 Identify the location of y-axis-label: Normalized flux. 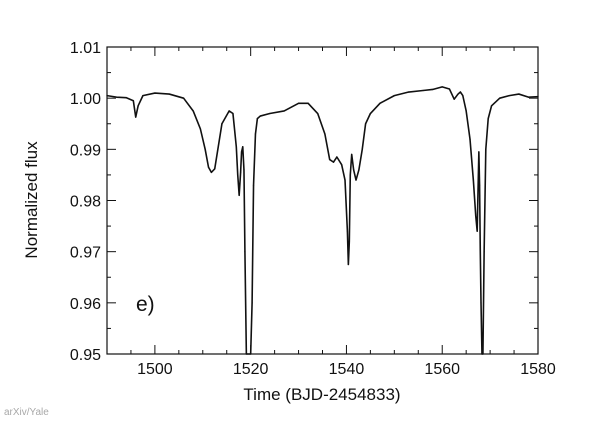
(31, 200).